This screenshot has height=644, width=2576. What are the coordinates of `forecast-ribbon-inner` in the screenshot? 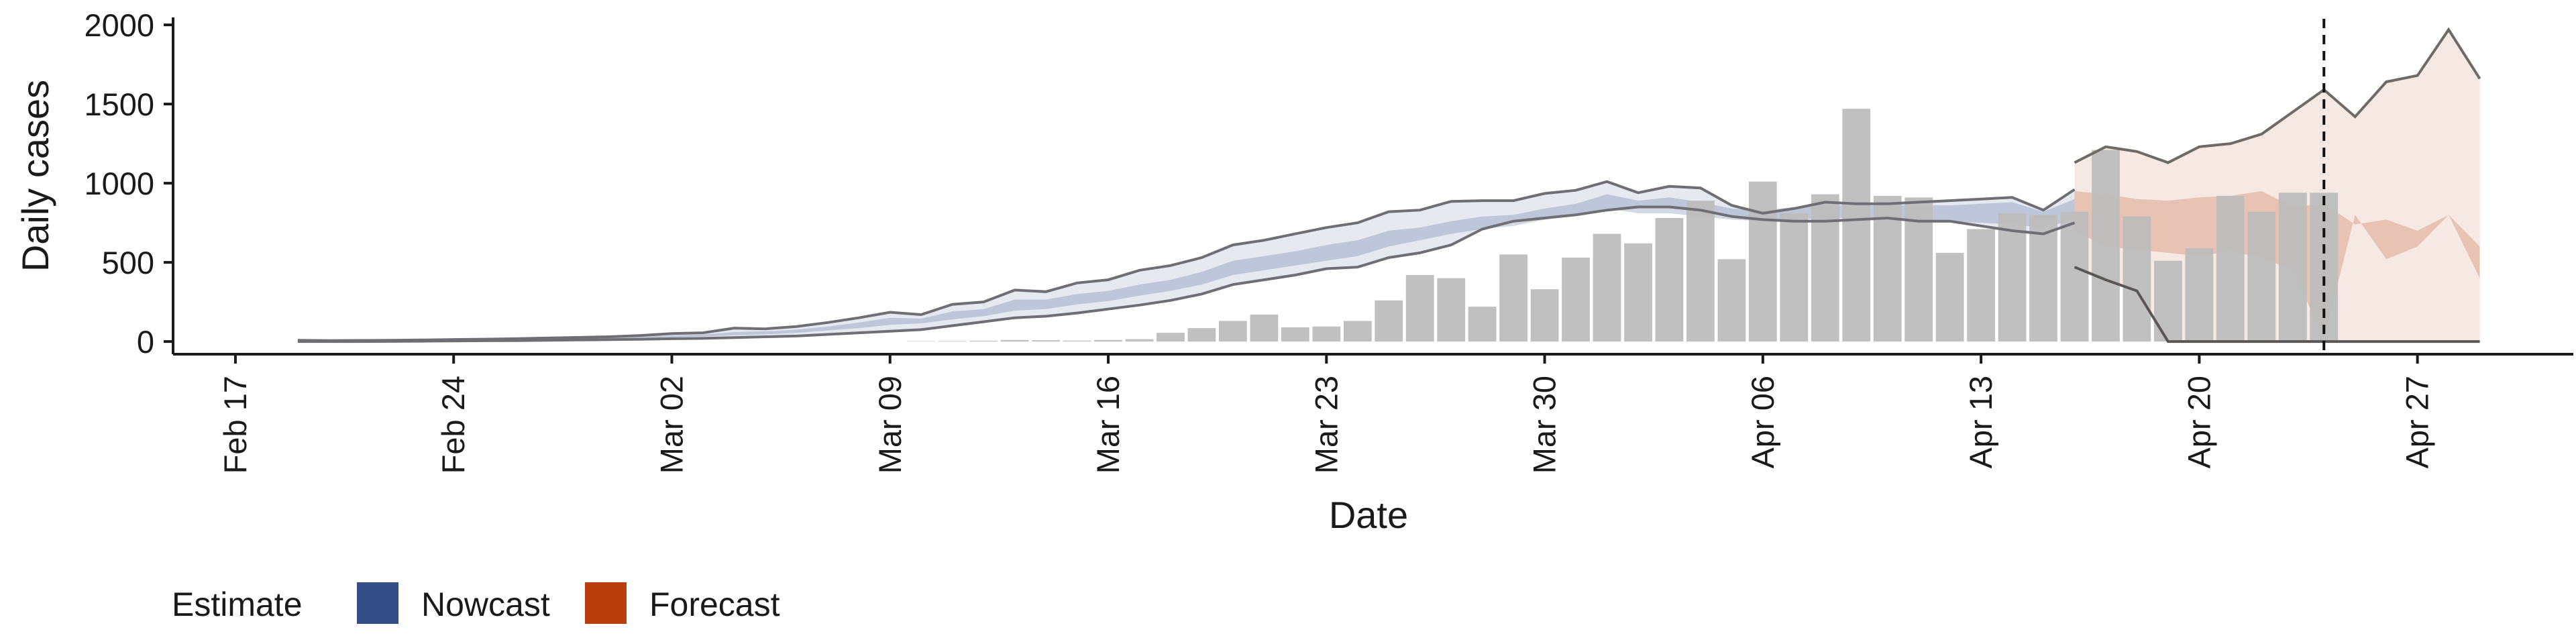 It's located at (2277, 265).